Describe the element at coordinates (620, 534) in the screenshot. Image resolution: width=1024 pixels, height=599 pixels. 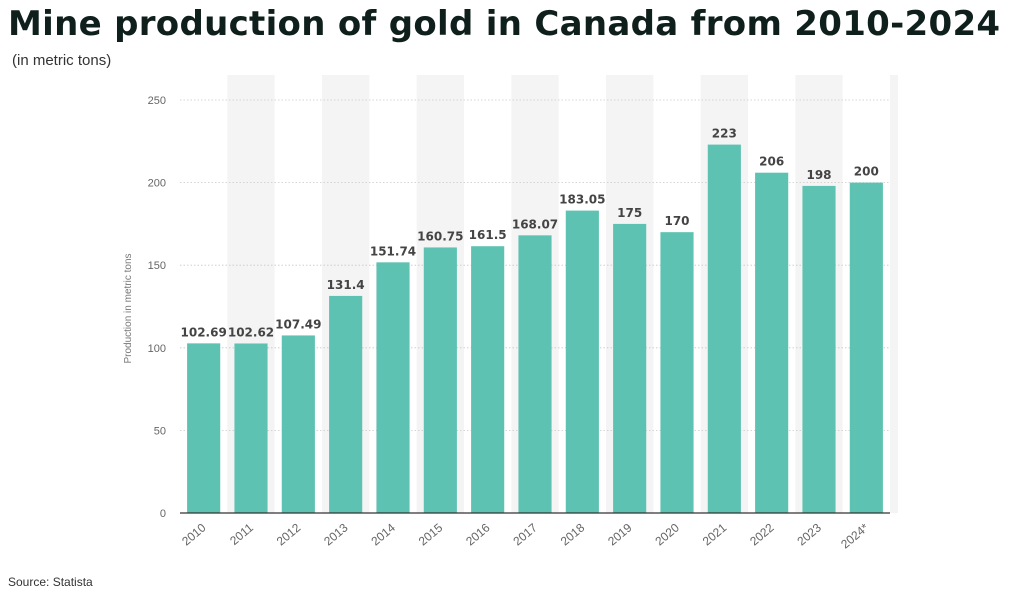
I see `x-tick-label: 2019` at that location.